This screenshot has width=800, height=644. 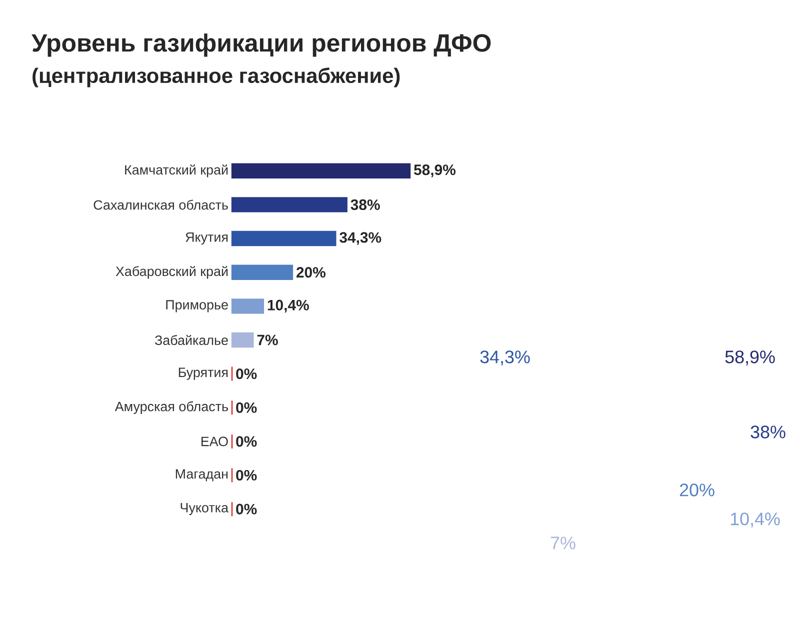 I want to click on y-tick-label: Бурятия, so click(x=203, y=374).